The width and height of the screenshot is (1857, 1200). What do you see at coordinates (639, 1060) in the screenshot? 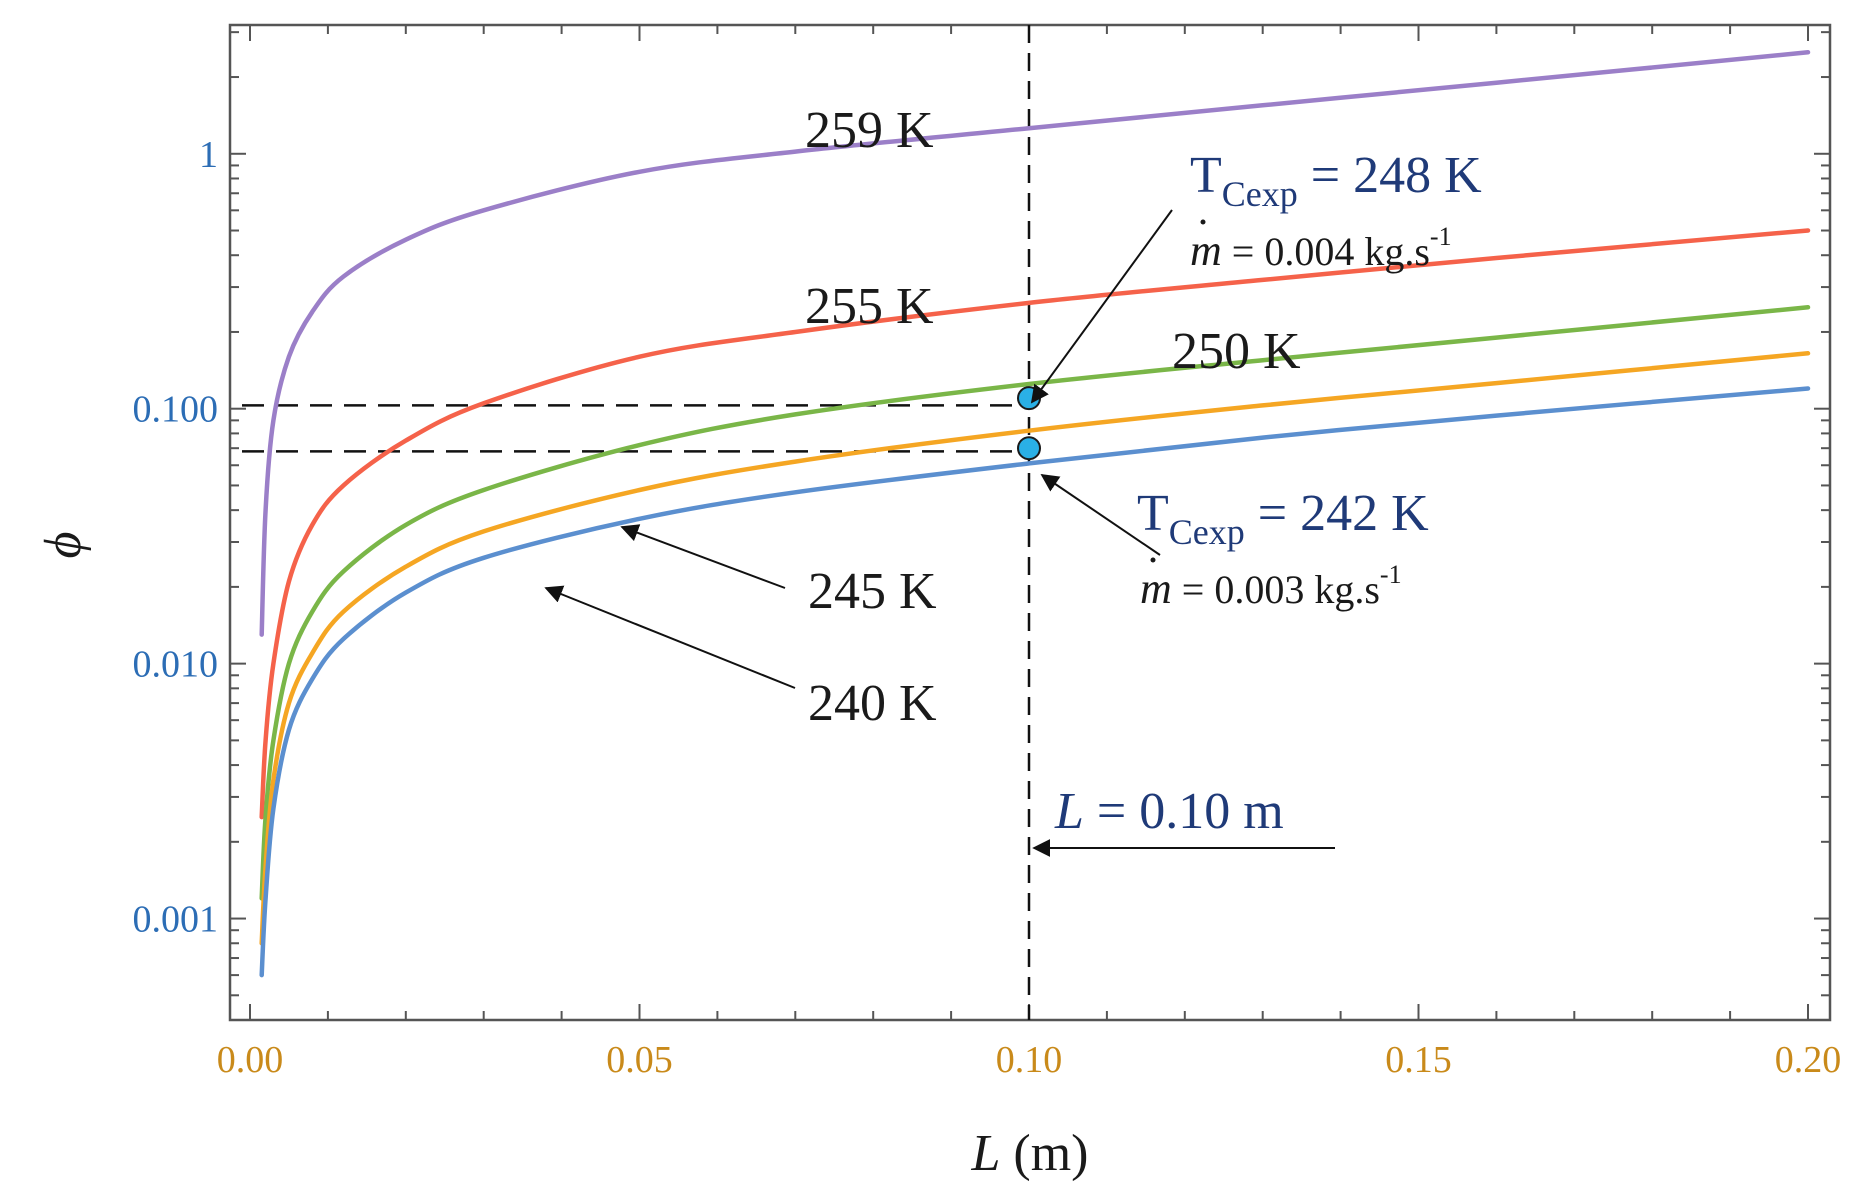
I see `x-tick-label: 0.05` at bounding box center [639, 1060].